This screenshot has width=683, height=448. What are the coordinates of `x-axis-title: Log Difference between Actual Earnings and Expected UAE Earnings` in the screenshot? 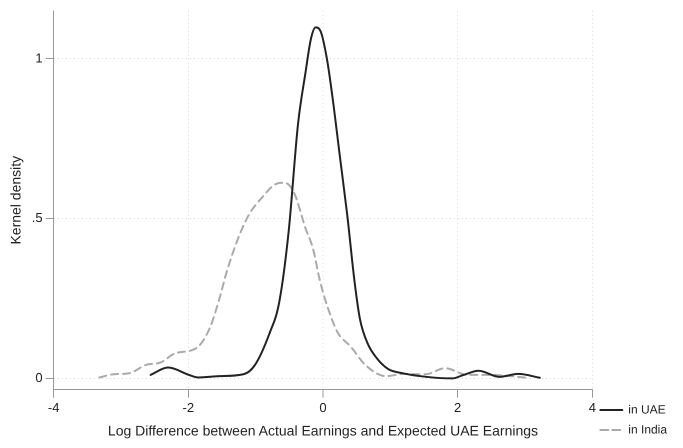 It's located at (323, 430).